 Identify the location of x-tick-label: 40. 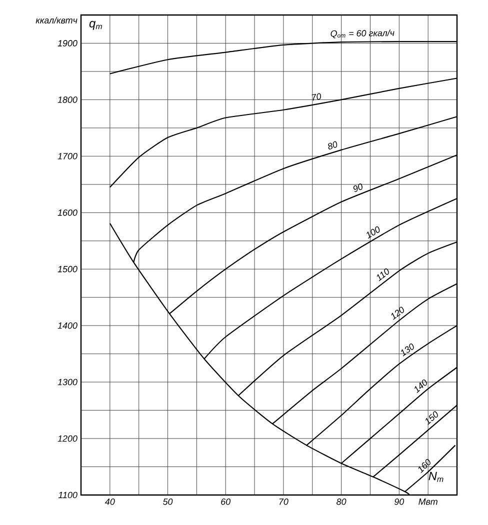
(110, 501).